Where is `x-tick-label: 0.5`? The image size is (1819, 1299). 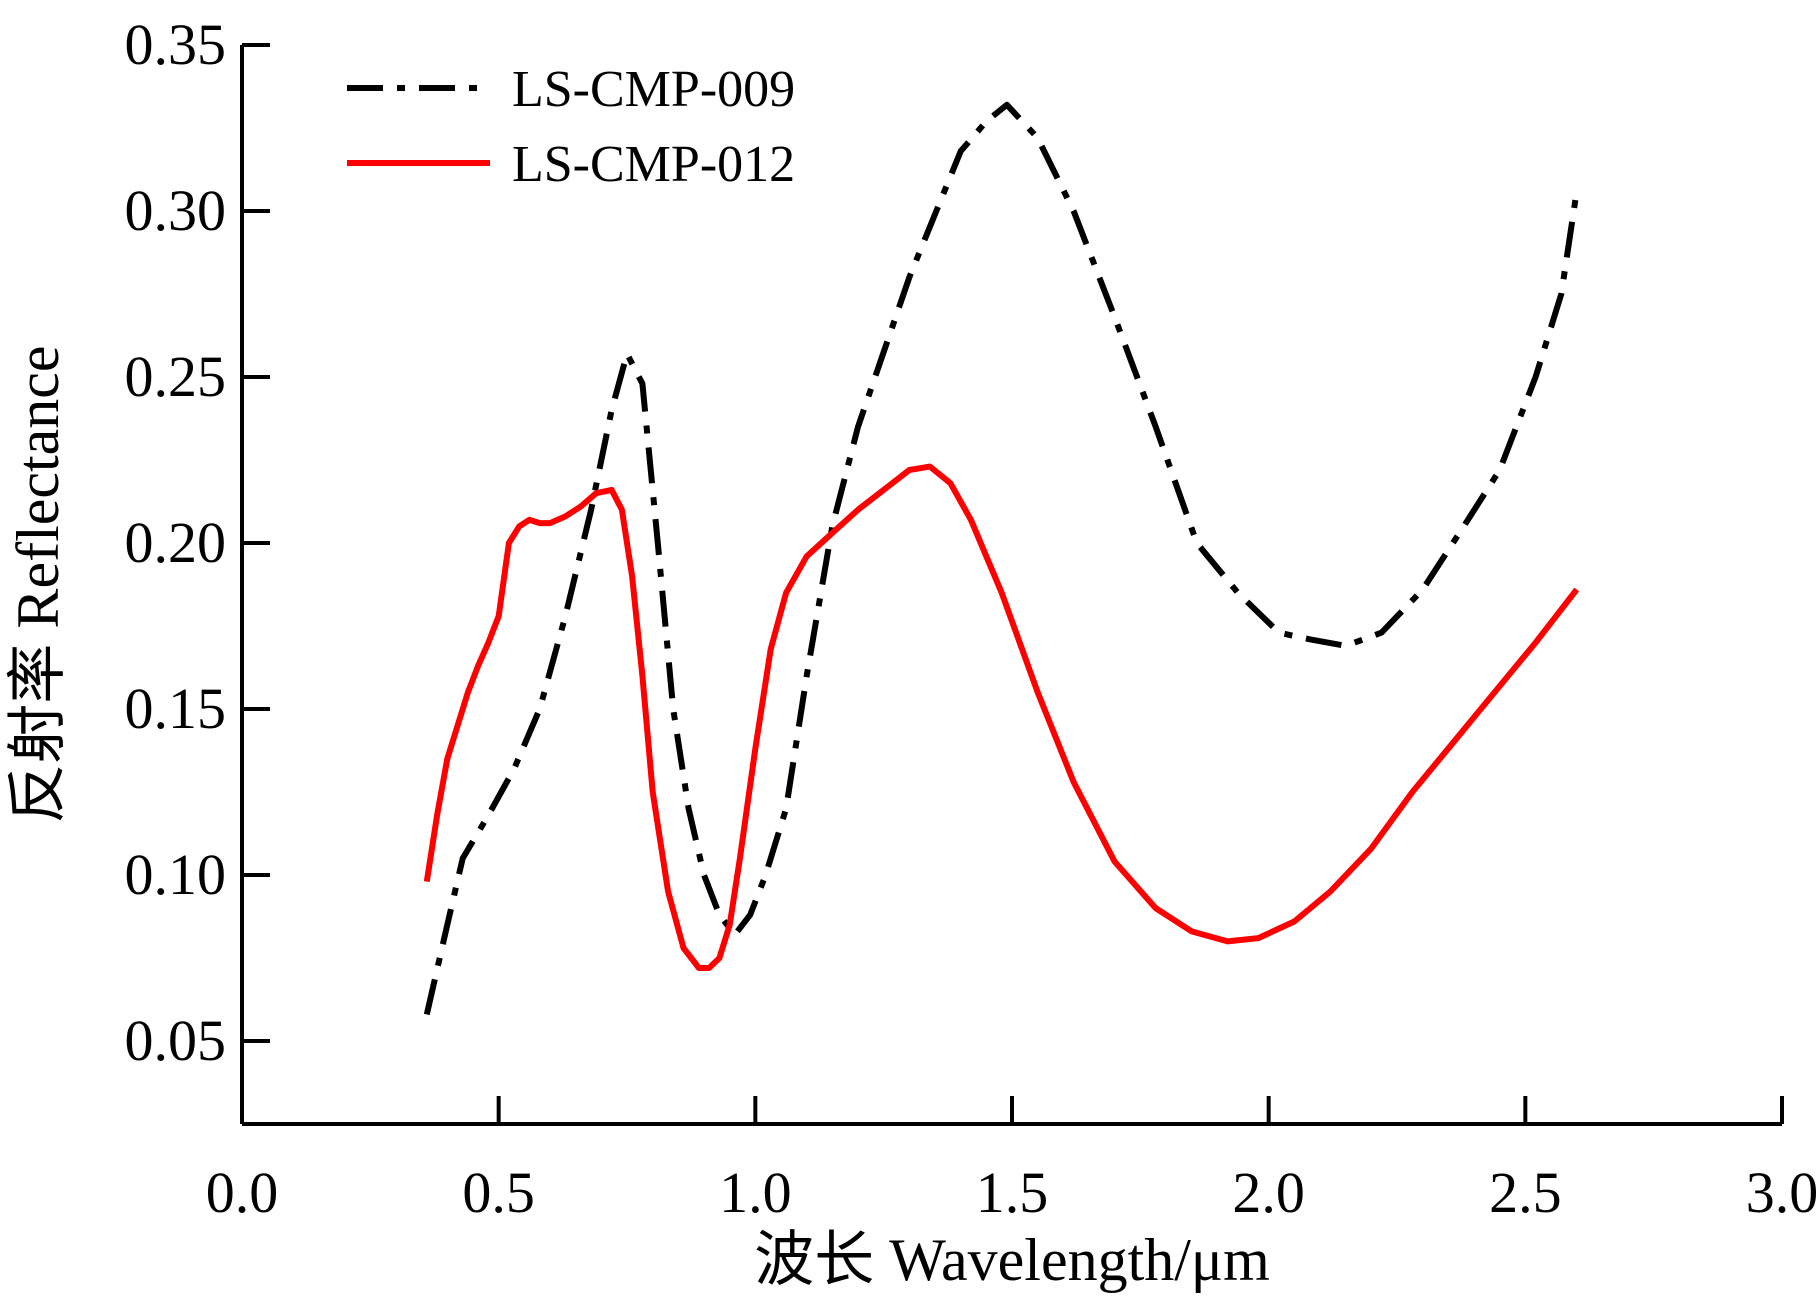 x-tick-label: 0.5 is located at coordinates (498, 1192).